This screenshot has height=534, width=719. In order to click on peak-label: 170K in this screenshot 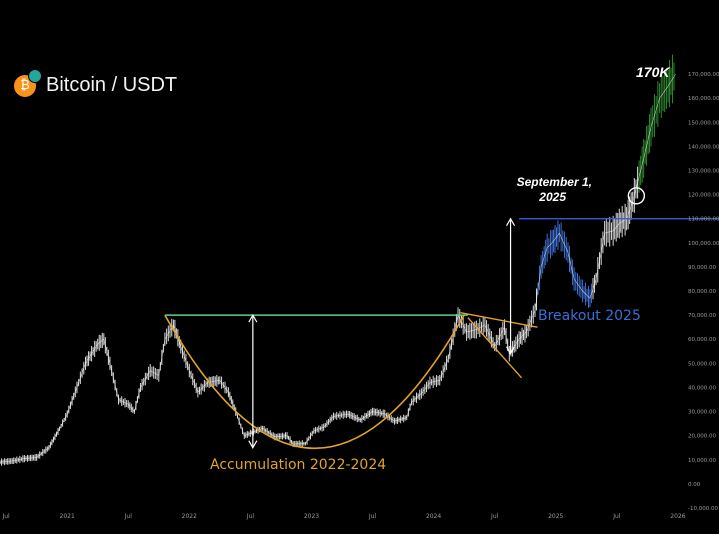, I will do `click(653, 72)`.